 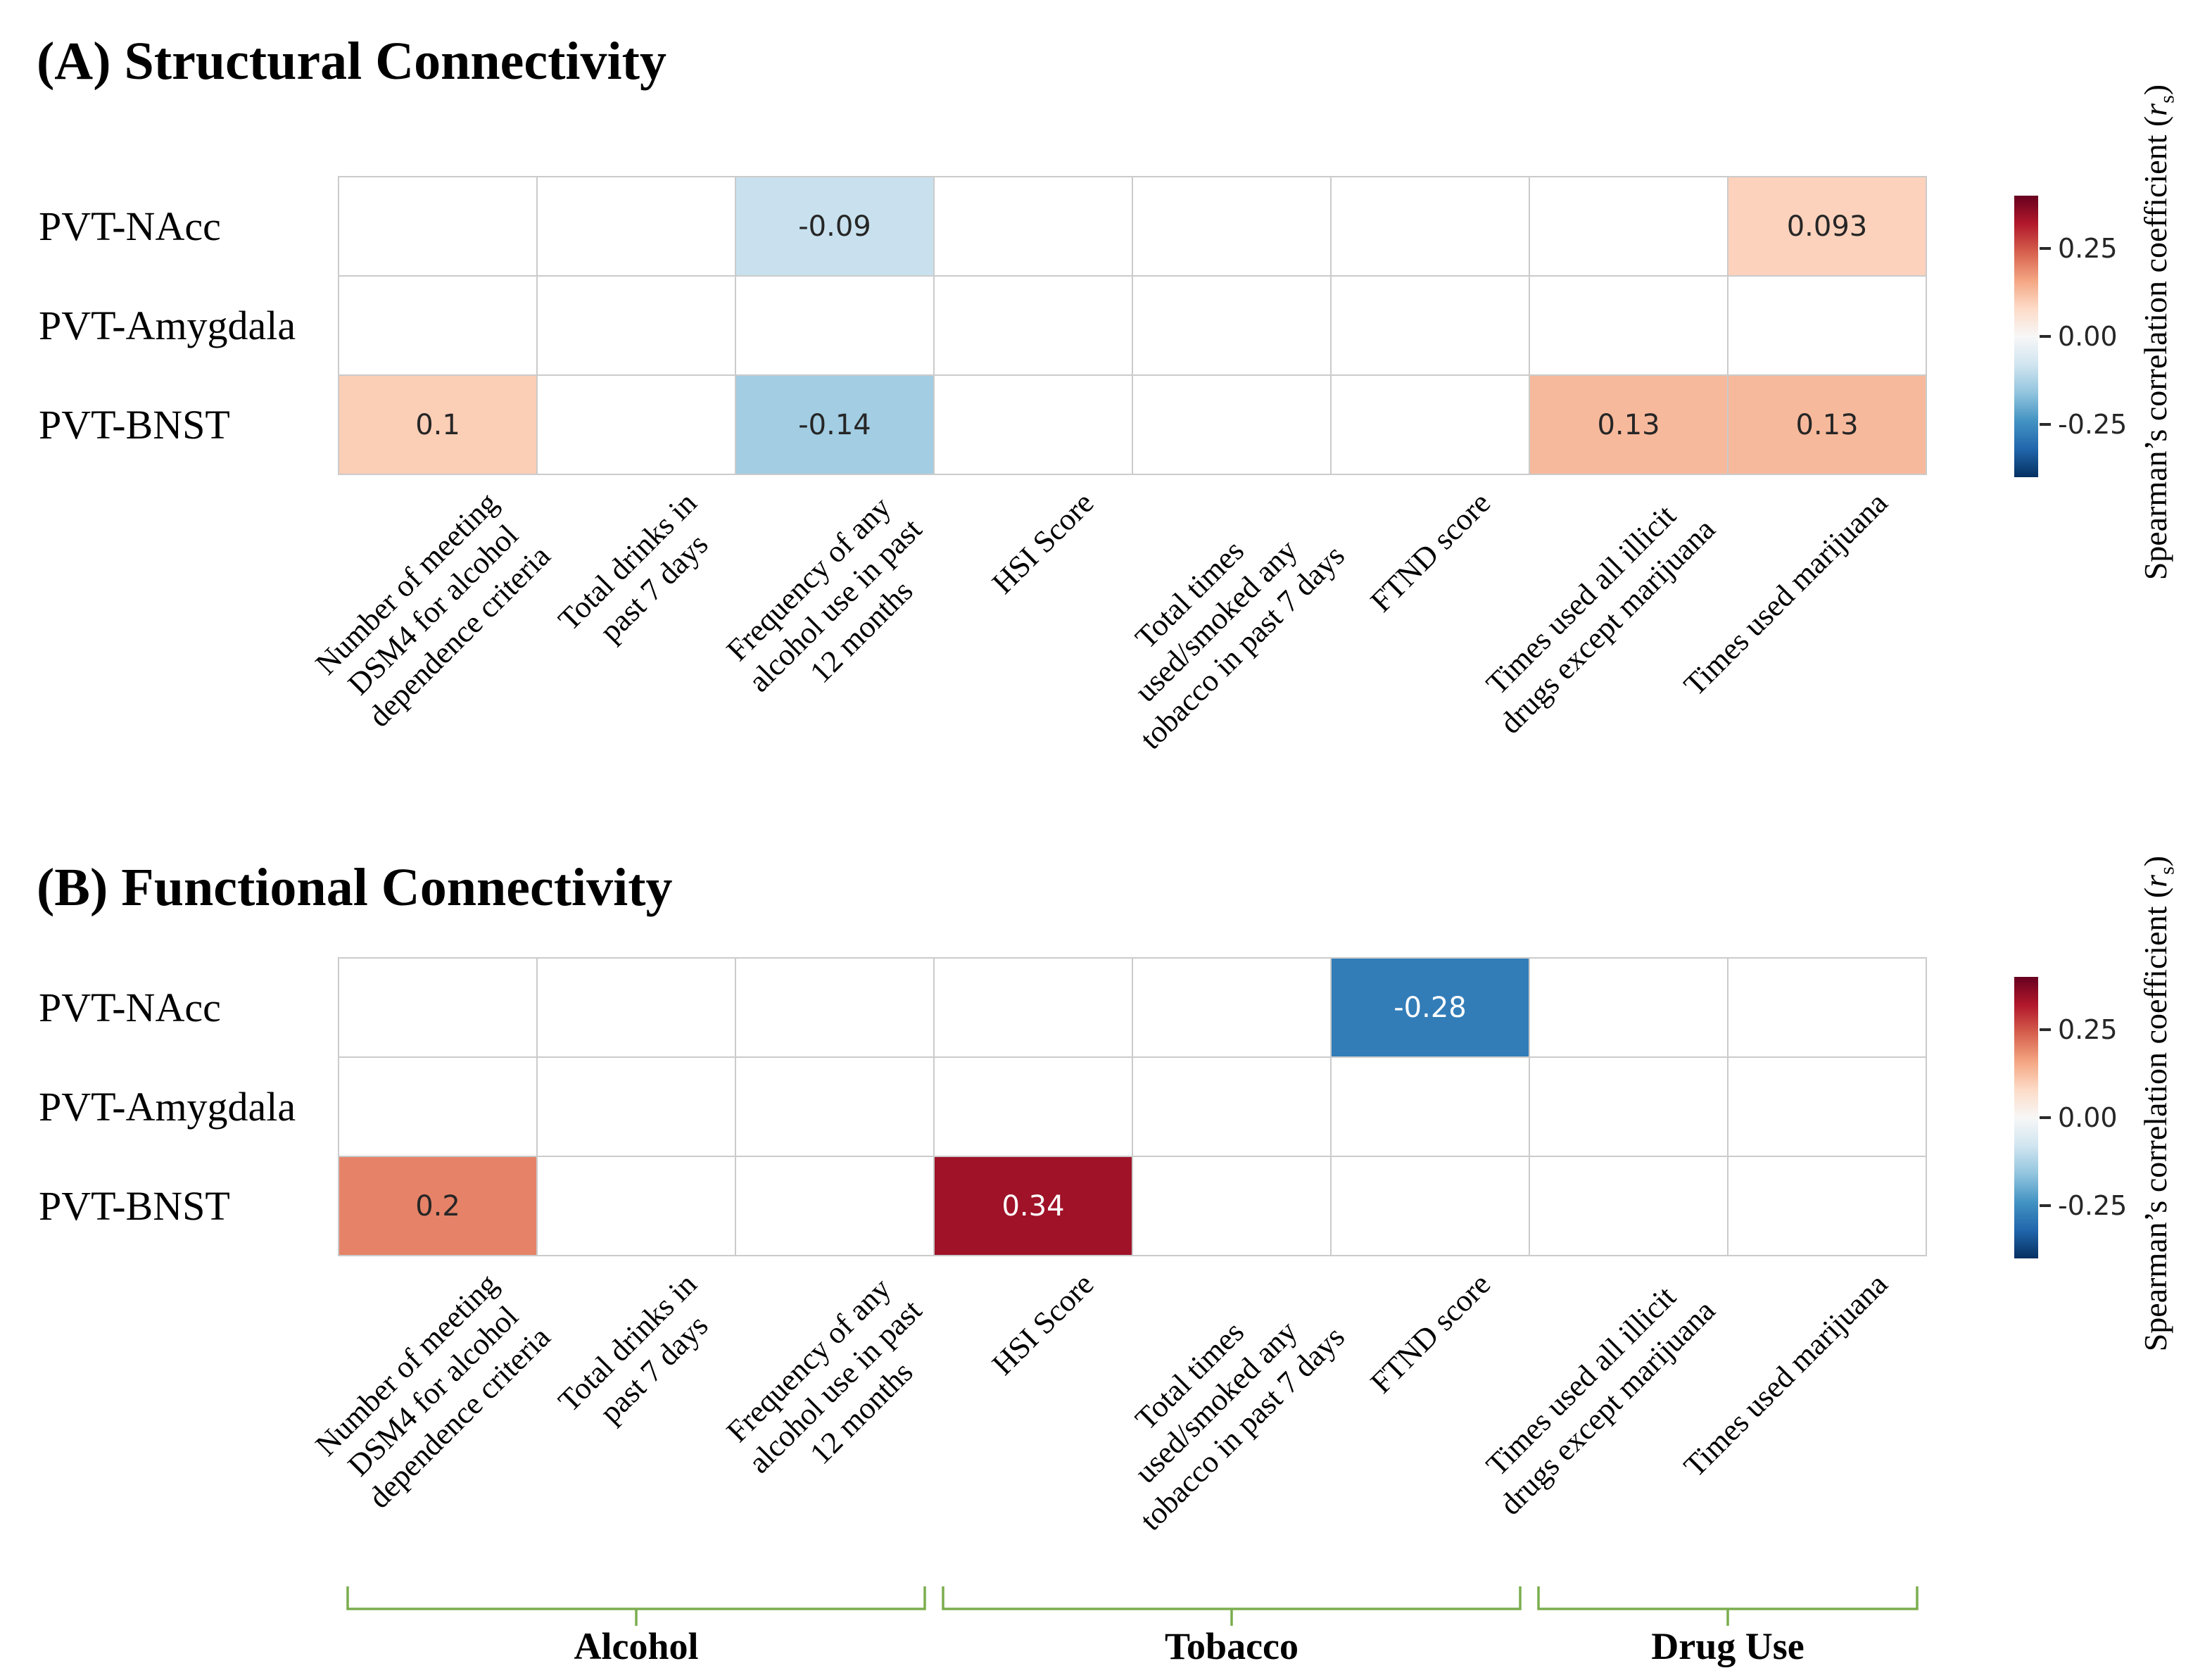 I want to click on colorbar-tick-label: 0.00, so click(x=2088, y=1117).